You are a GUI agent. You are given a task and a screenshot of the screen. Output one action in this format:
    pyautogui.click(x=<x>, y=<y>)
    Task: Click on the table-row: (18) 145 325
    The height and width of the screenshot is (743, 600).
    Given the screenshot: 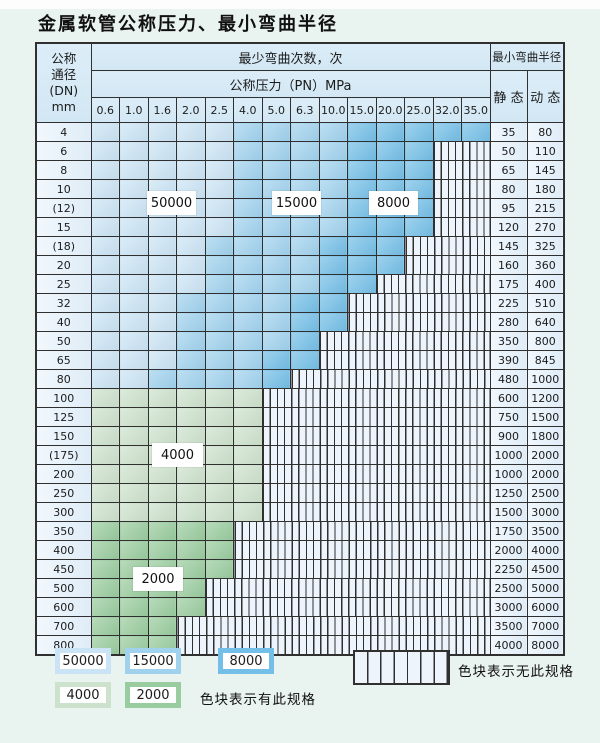 What is the action you would take?
    pyautogui.click(x=300, y=246)
    